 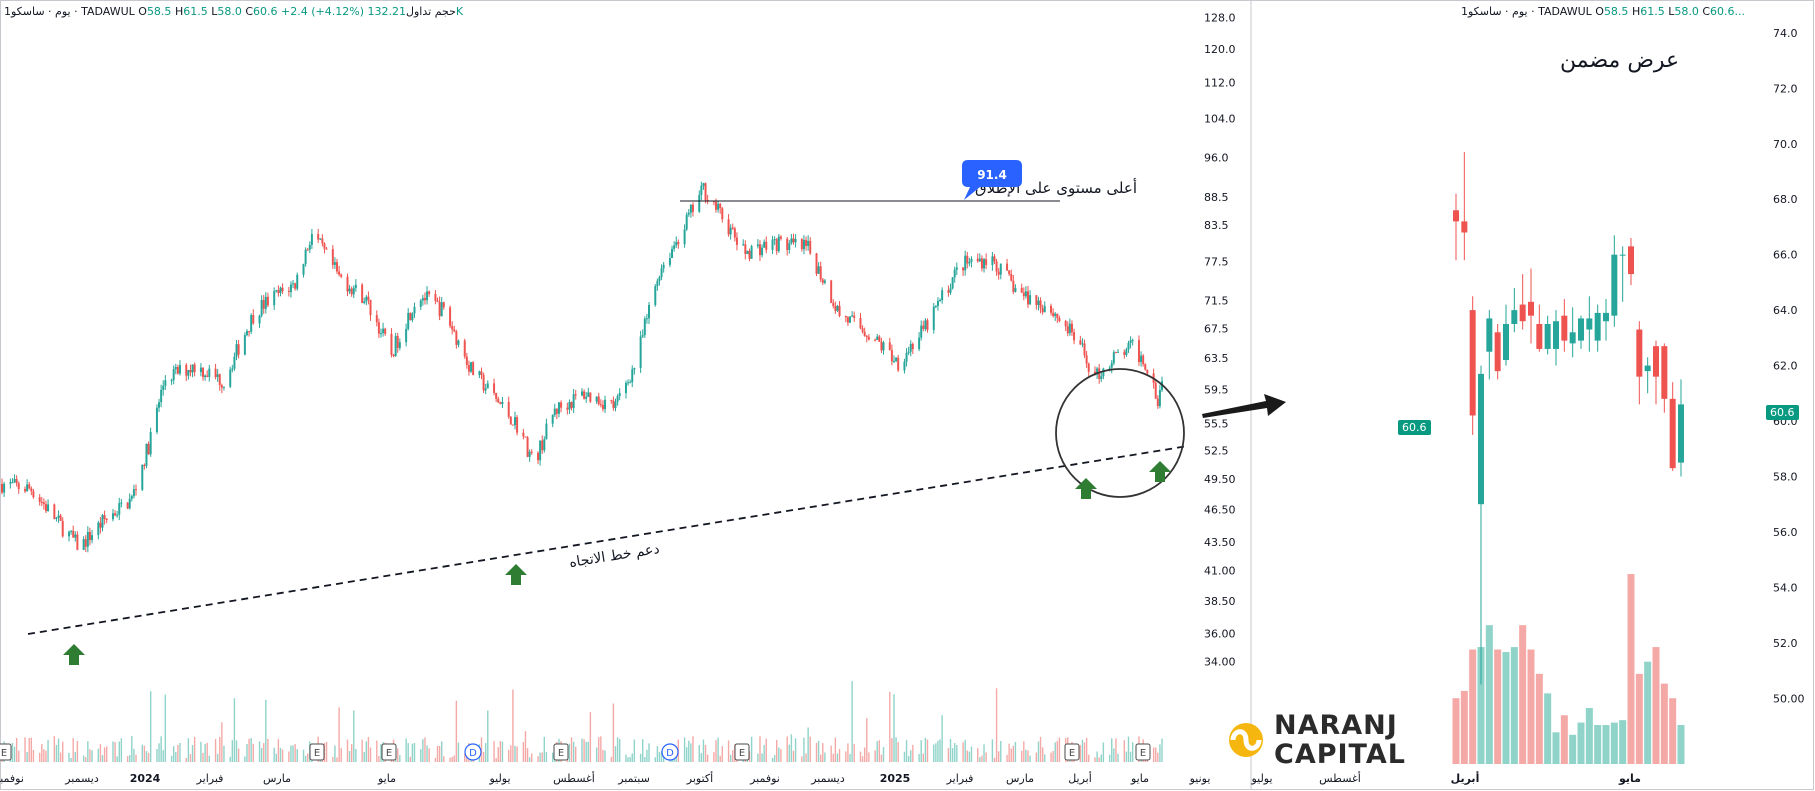 I want to click on y-tick-label: 34.00, so click(x=1220, y=661).